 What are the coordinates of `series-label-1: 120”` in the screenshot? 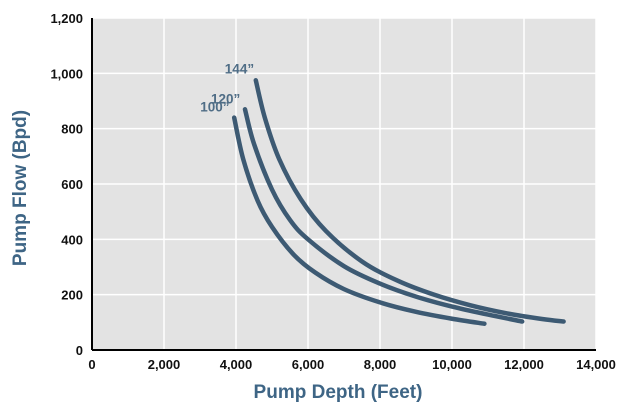 It's located at (225, 98).